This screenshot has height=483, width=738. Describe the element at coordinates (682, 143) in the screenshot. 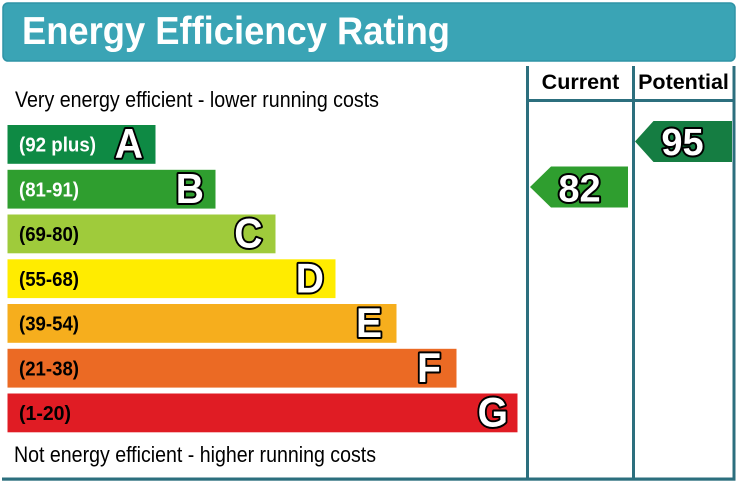

I see `svg-text: 95` at that location.